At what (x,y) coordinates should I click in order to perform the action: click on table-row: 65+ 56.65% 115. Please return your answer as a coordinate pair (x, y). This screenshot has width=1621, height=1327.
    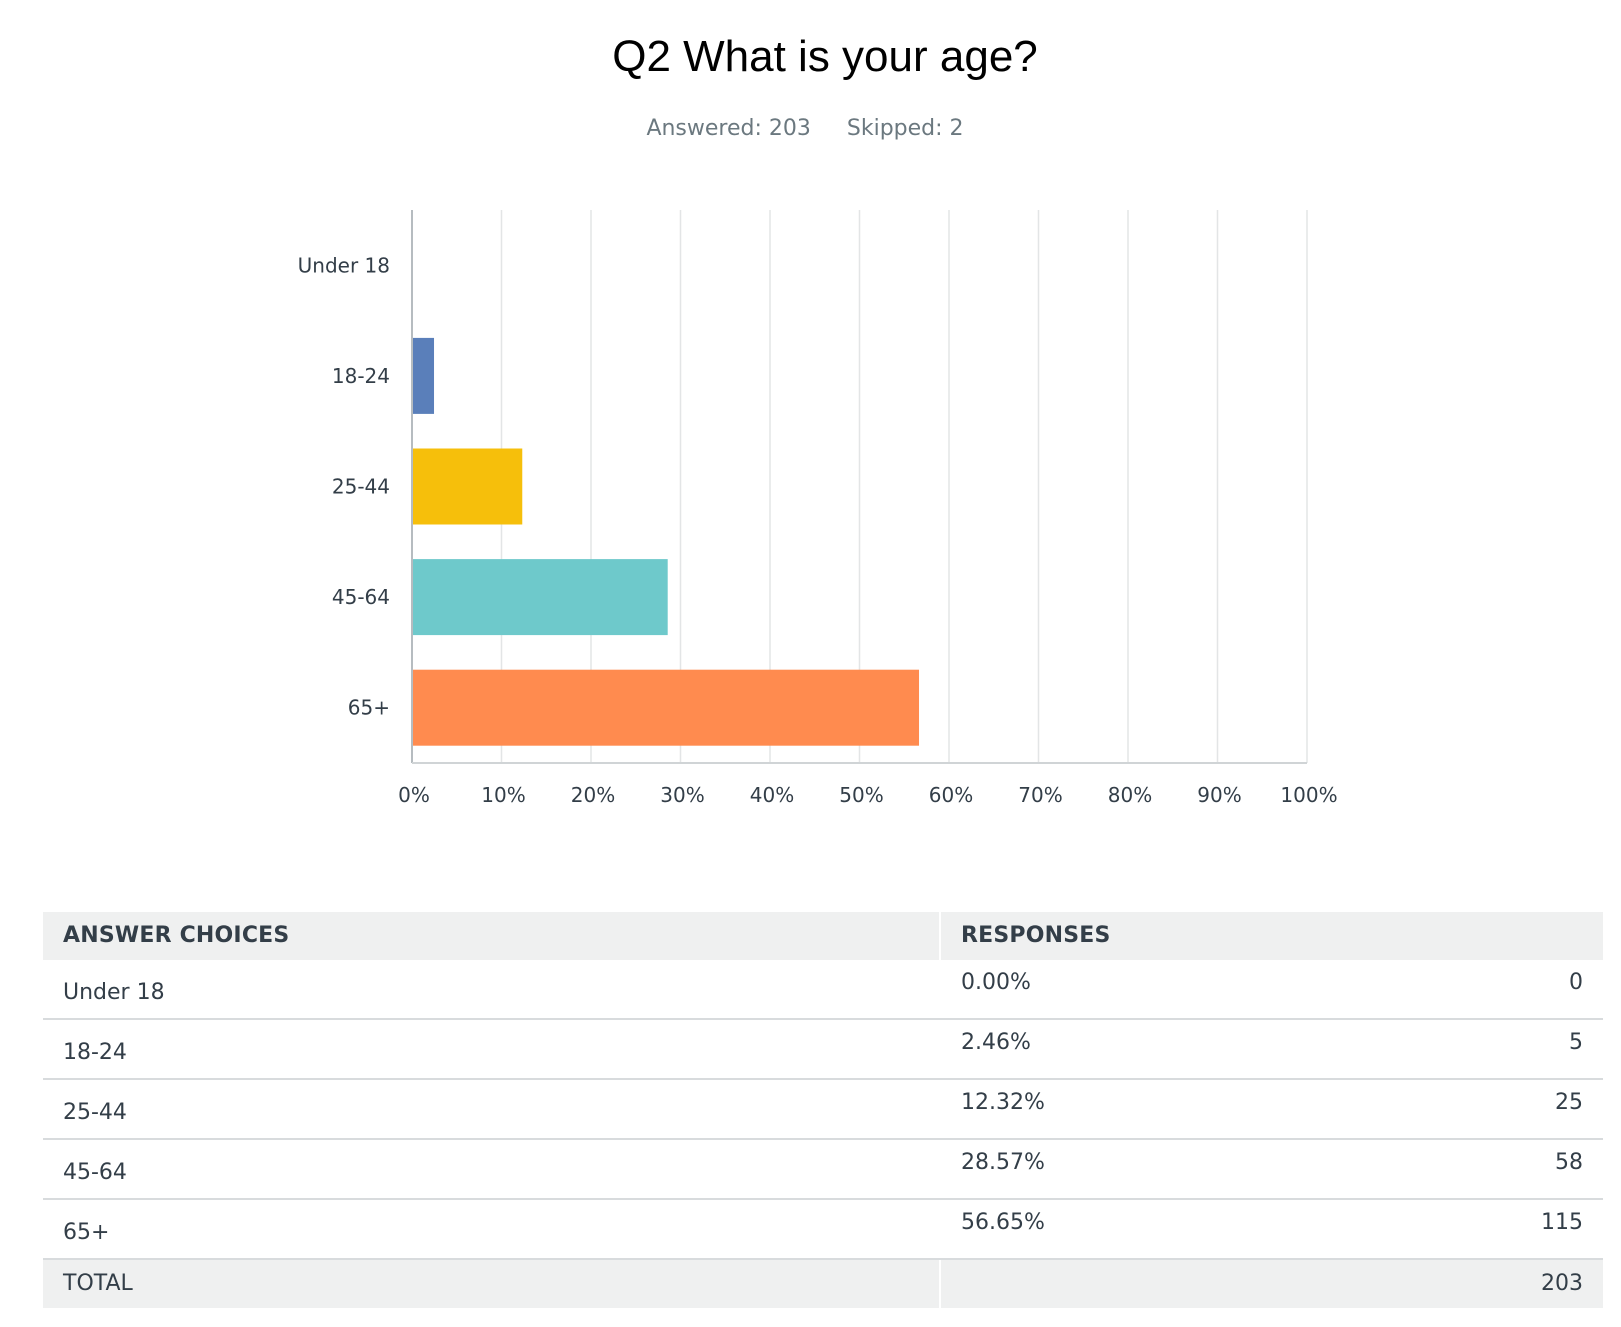
    Looking at the image, I should click on (823, 1230).